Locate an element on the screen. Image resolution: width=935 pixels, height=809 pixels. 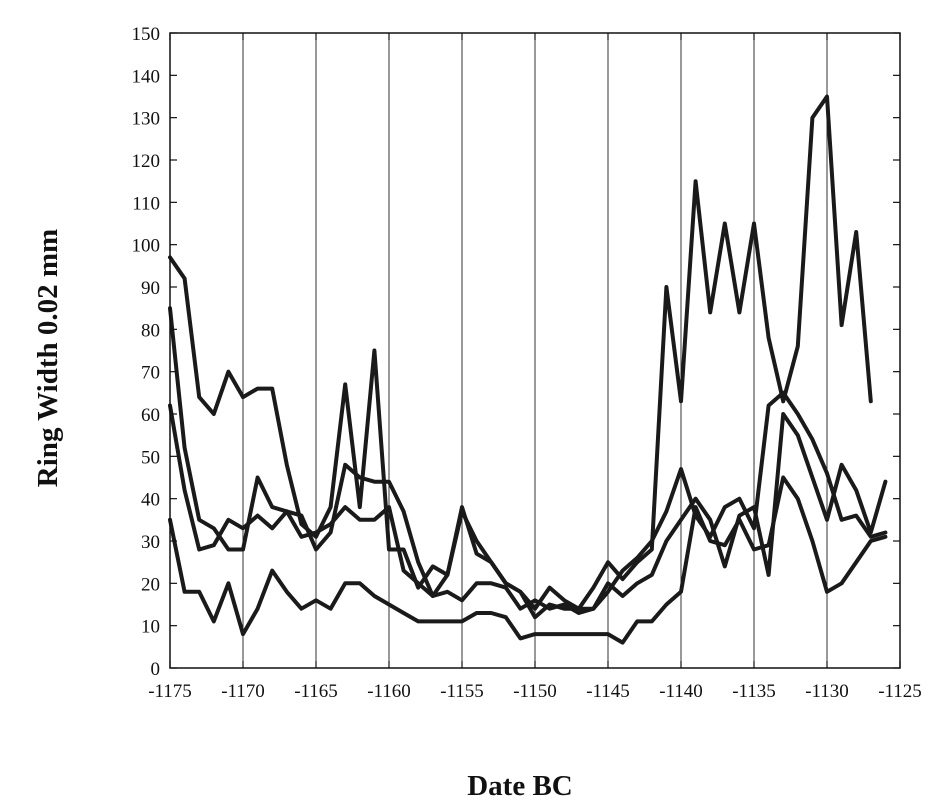
y-tick-label: 50 is located at coordinates (150, 457).